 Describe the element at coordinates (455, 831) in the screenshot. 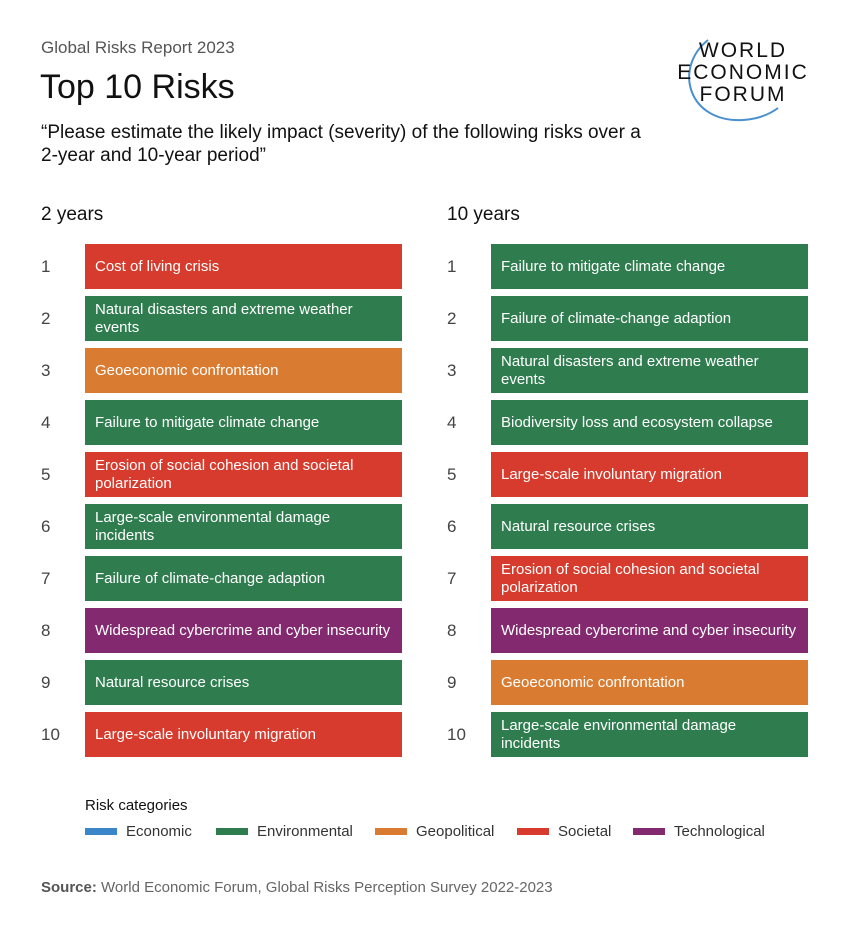

I see `legend-label: Geopolitical` at that location.